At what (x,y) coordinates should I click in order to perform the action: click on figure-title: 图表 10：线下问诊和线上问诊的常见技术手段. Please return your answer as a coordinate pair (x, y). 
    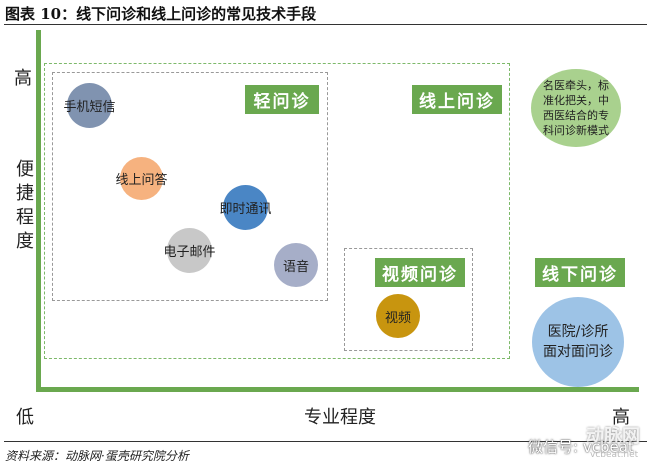
    Looking at the image, I should click on (161, 14).